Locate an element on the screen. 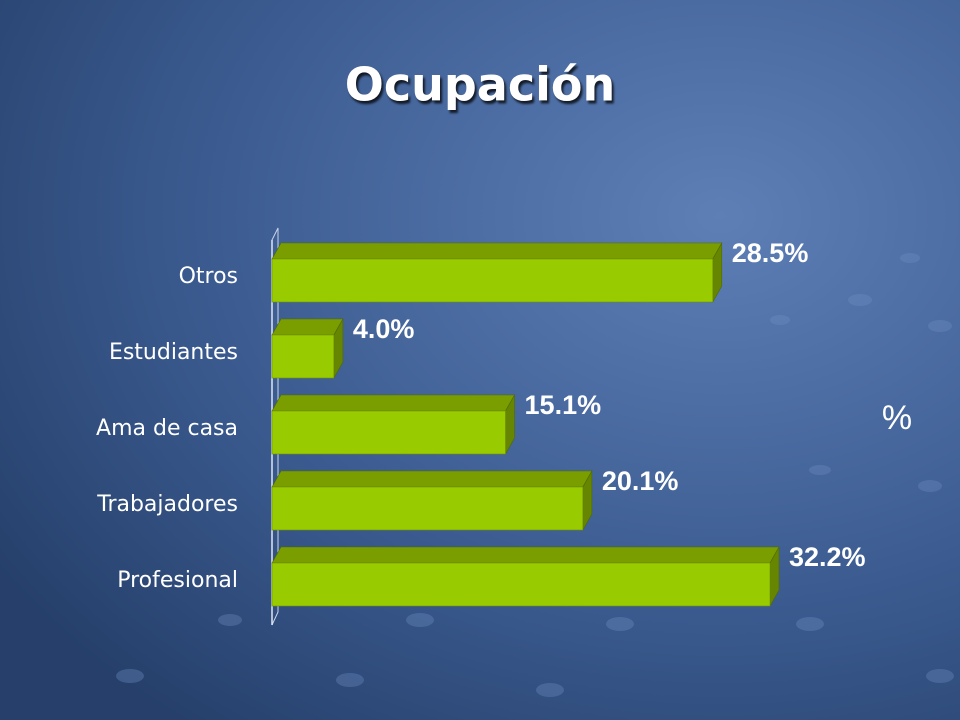  category-label: Trabajadores is located at coordinates (167, 504).